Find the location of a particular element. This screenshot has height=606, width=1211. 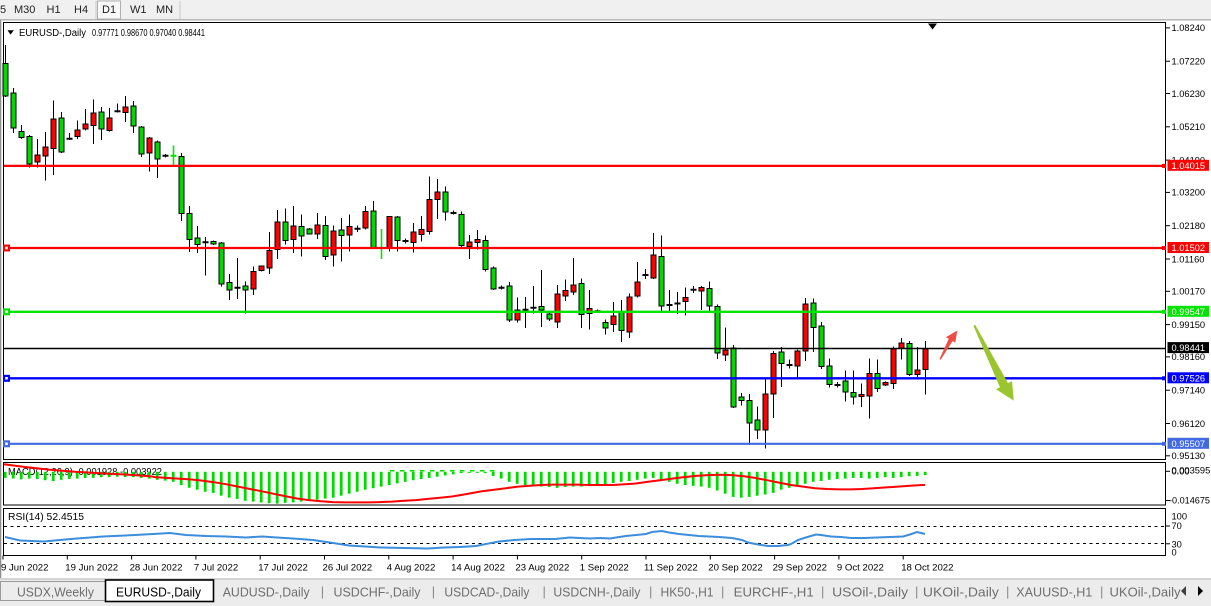

svg-text: 1.06230 is located at coordinates (1189, 94).